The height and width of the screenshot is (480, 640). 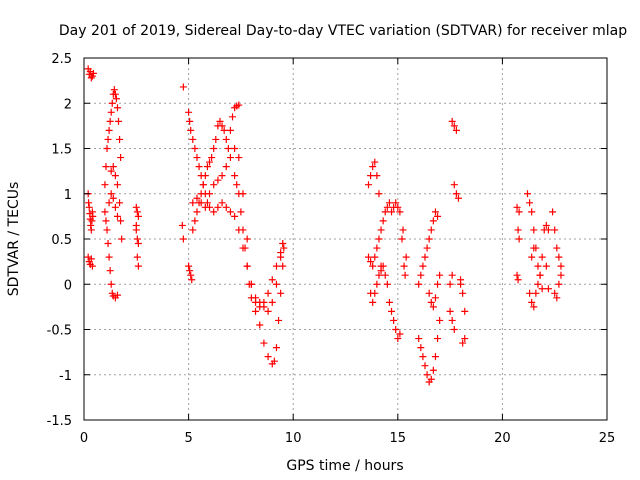 What do you see at coordinates (68, 285) in the screenshot?
I see `y-tick-label: 0` at bounding box center [68, 285].